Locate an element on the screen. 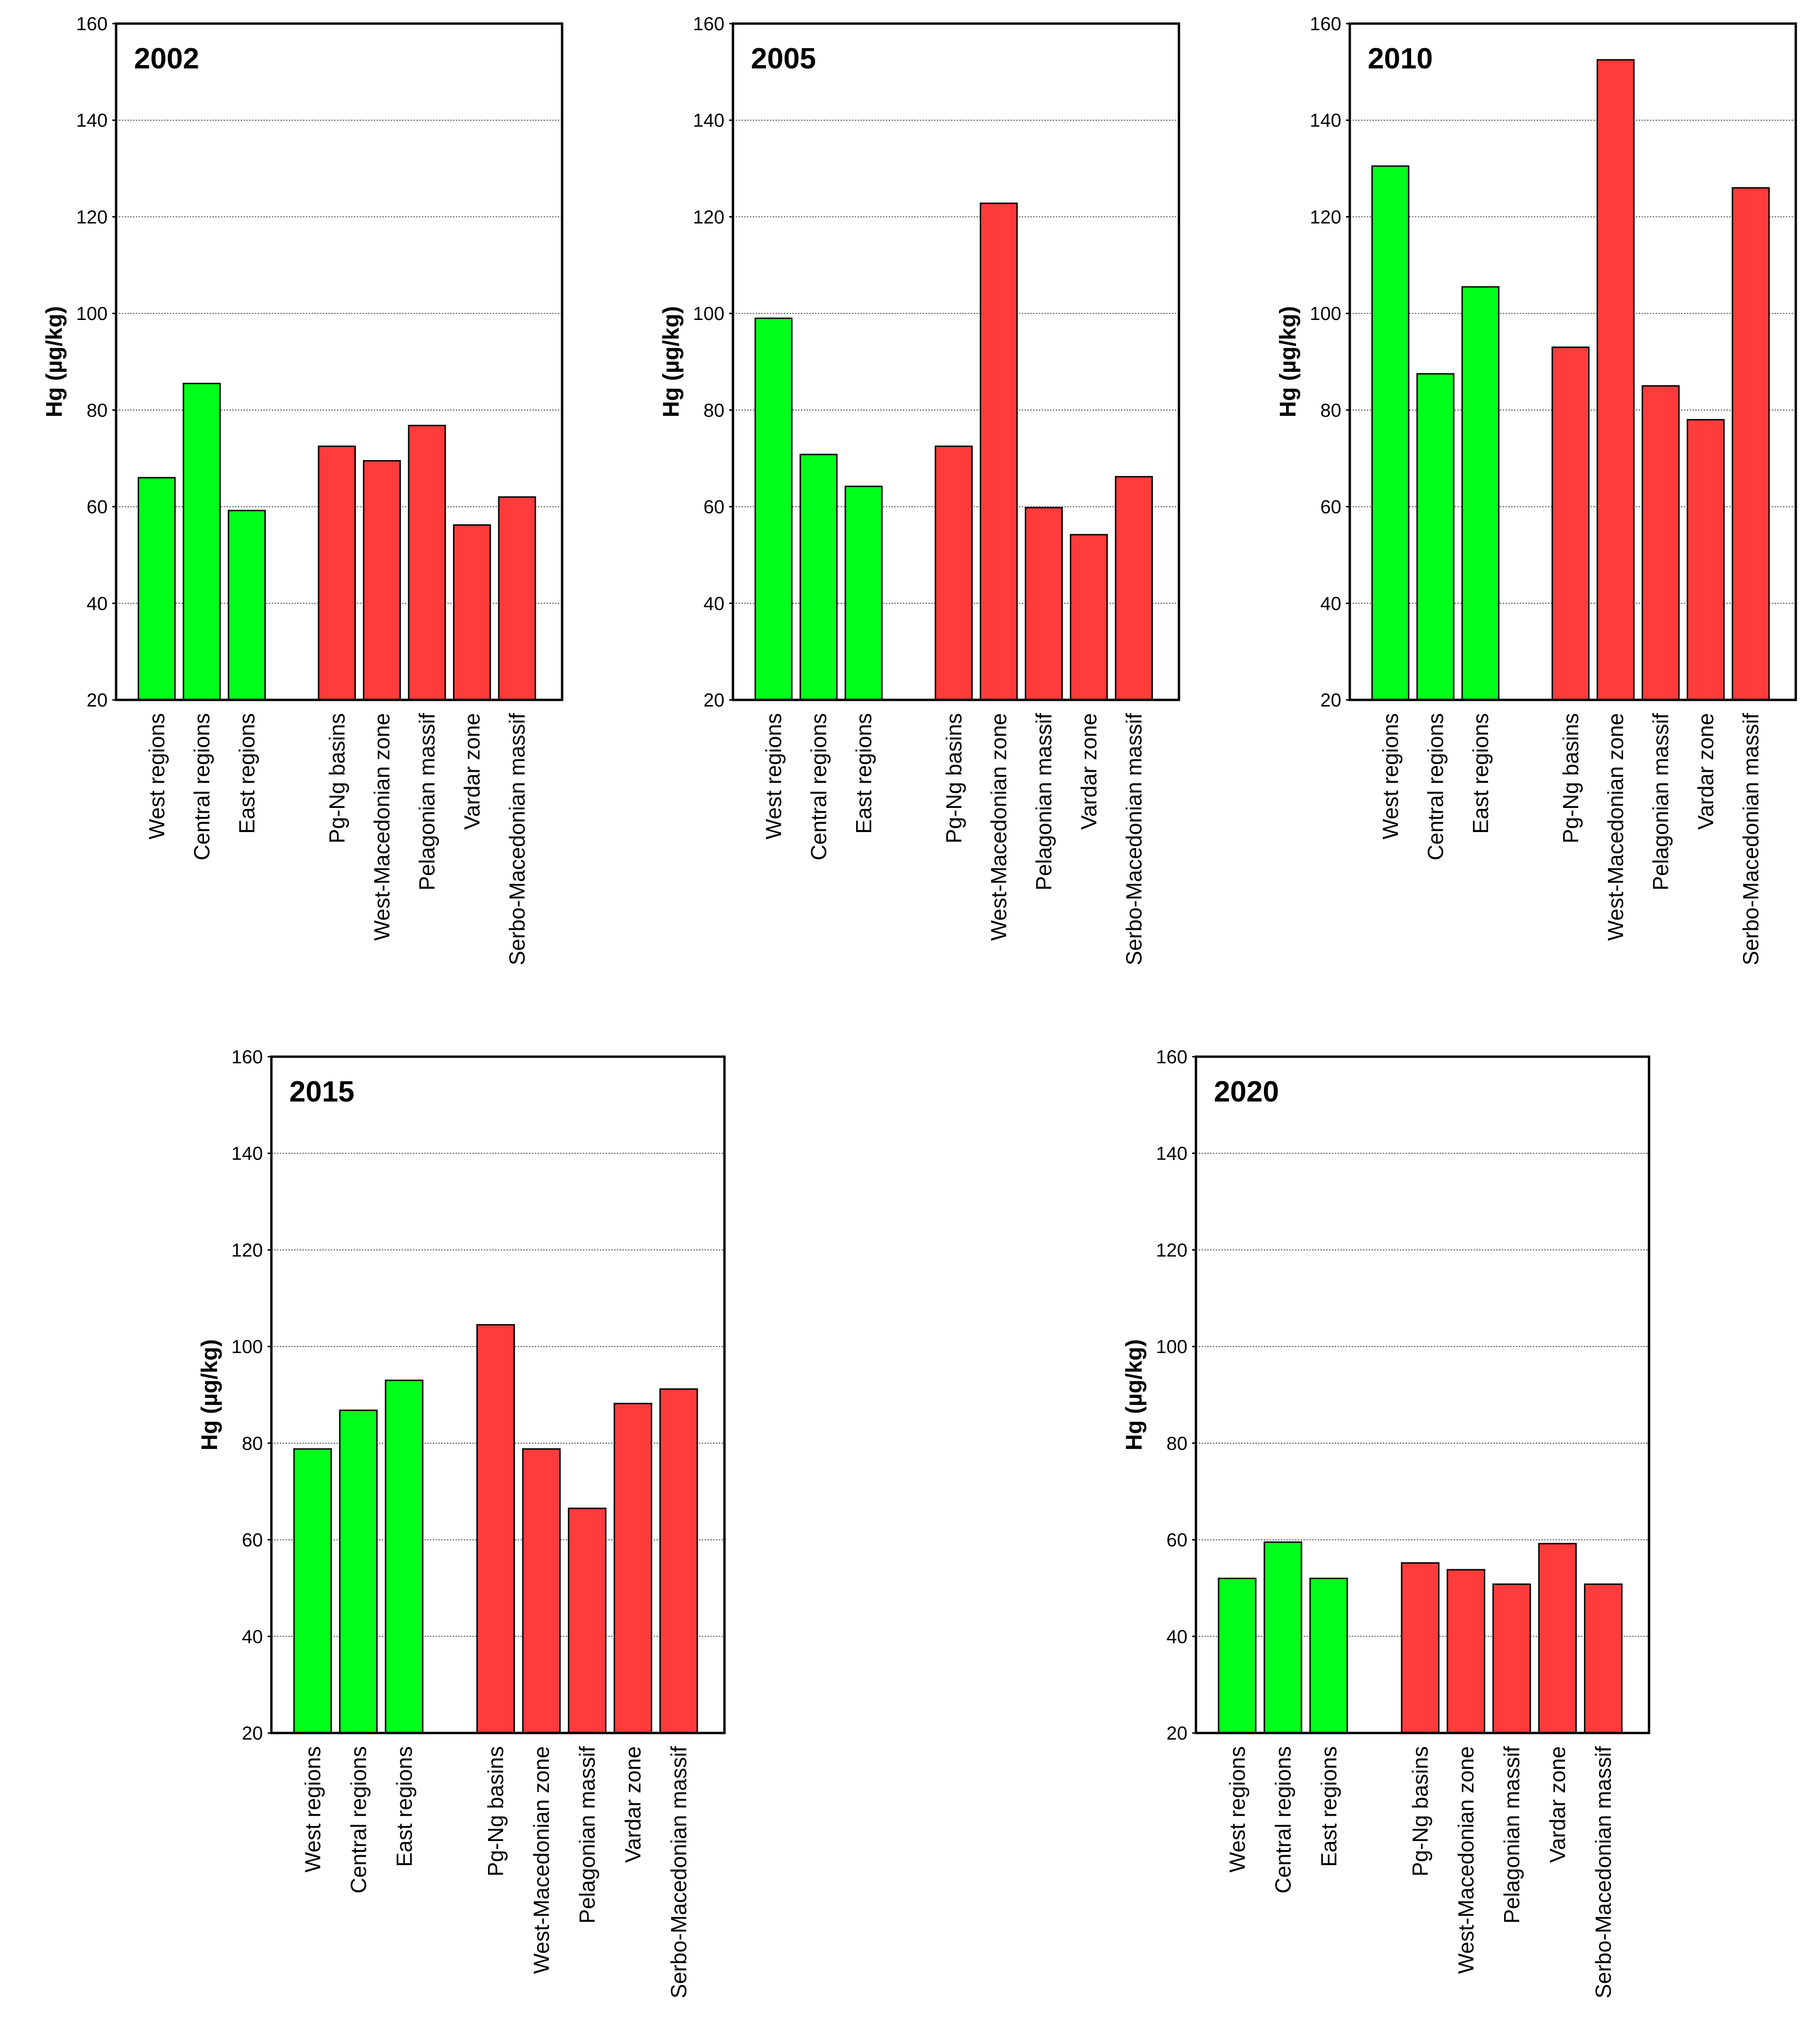 The height and width of the screenshot is (2044, 1809). panel-year-title: 2010 is located at coordinates (1400, 58).